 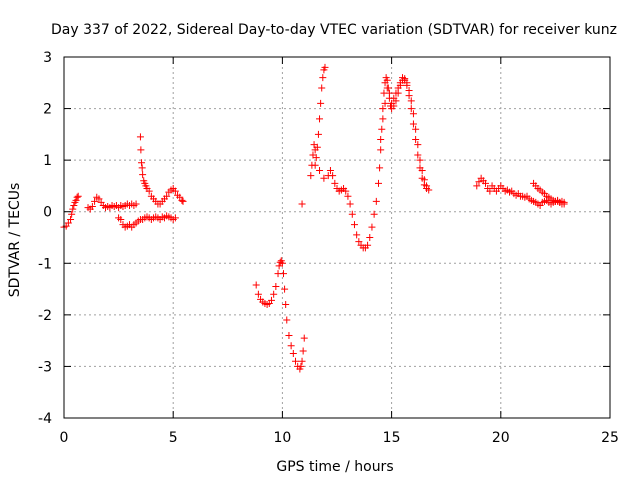 What do you see at coordinates (47, 213) in the screenshot?
I see `y-tick-label: 0` at bounding box center [47, 213].